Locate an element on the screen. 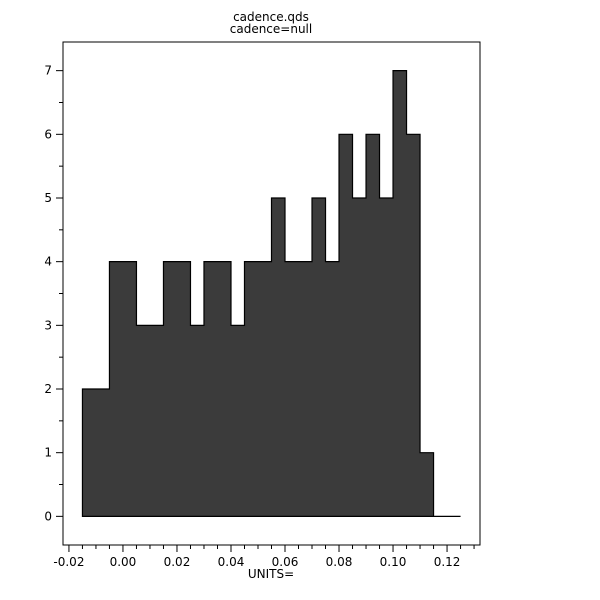 This screenshot has width=600, height=600. y-tick-label: 4 is located at coordinates (48, 262).